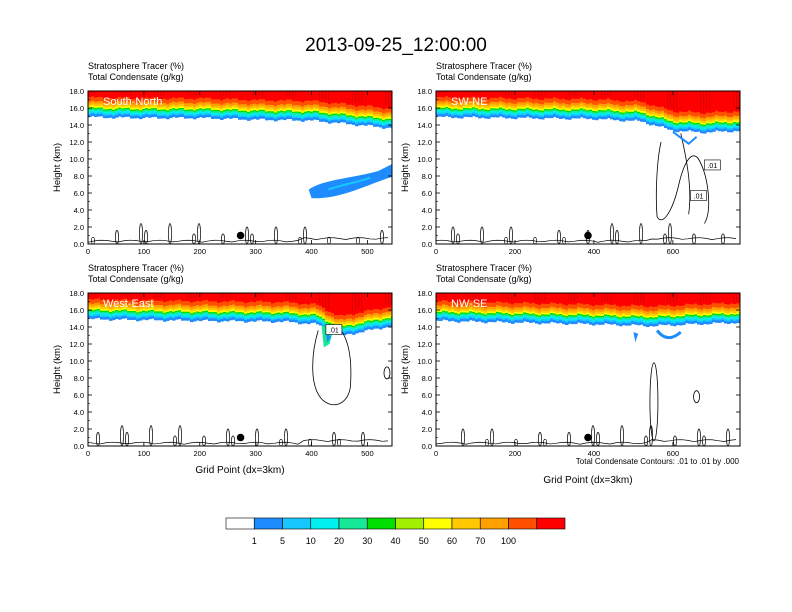 This screenshot has height=612, width=792. Describe the element at coordinates (76, 361) in the screenshot. I see `y-tick-label: 10.0` at that location.